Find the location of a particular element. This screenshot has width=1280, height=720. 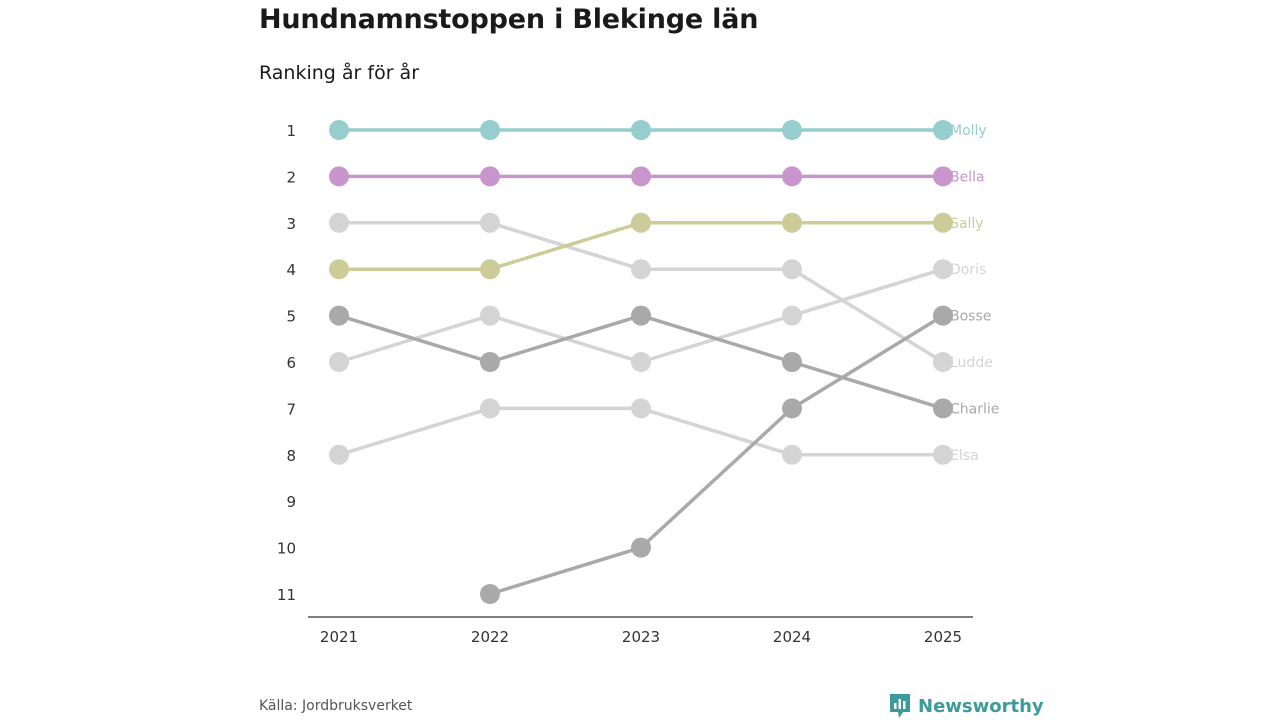

x-tick-label: 2022 is located at coordinates (490, 637).